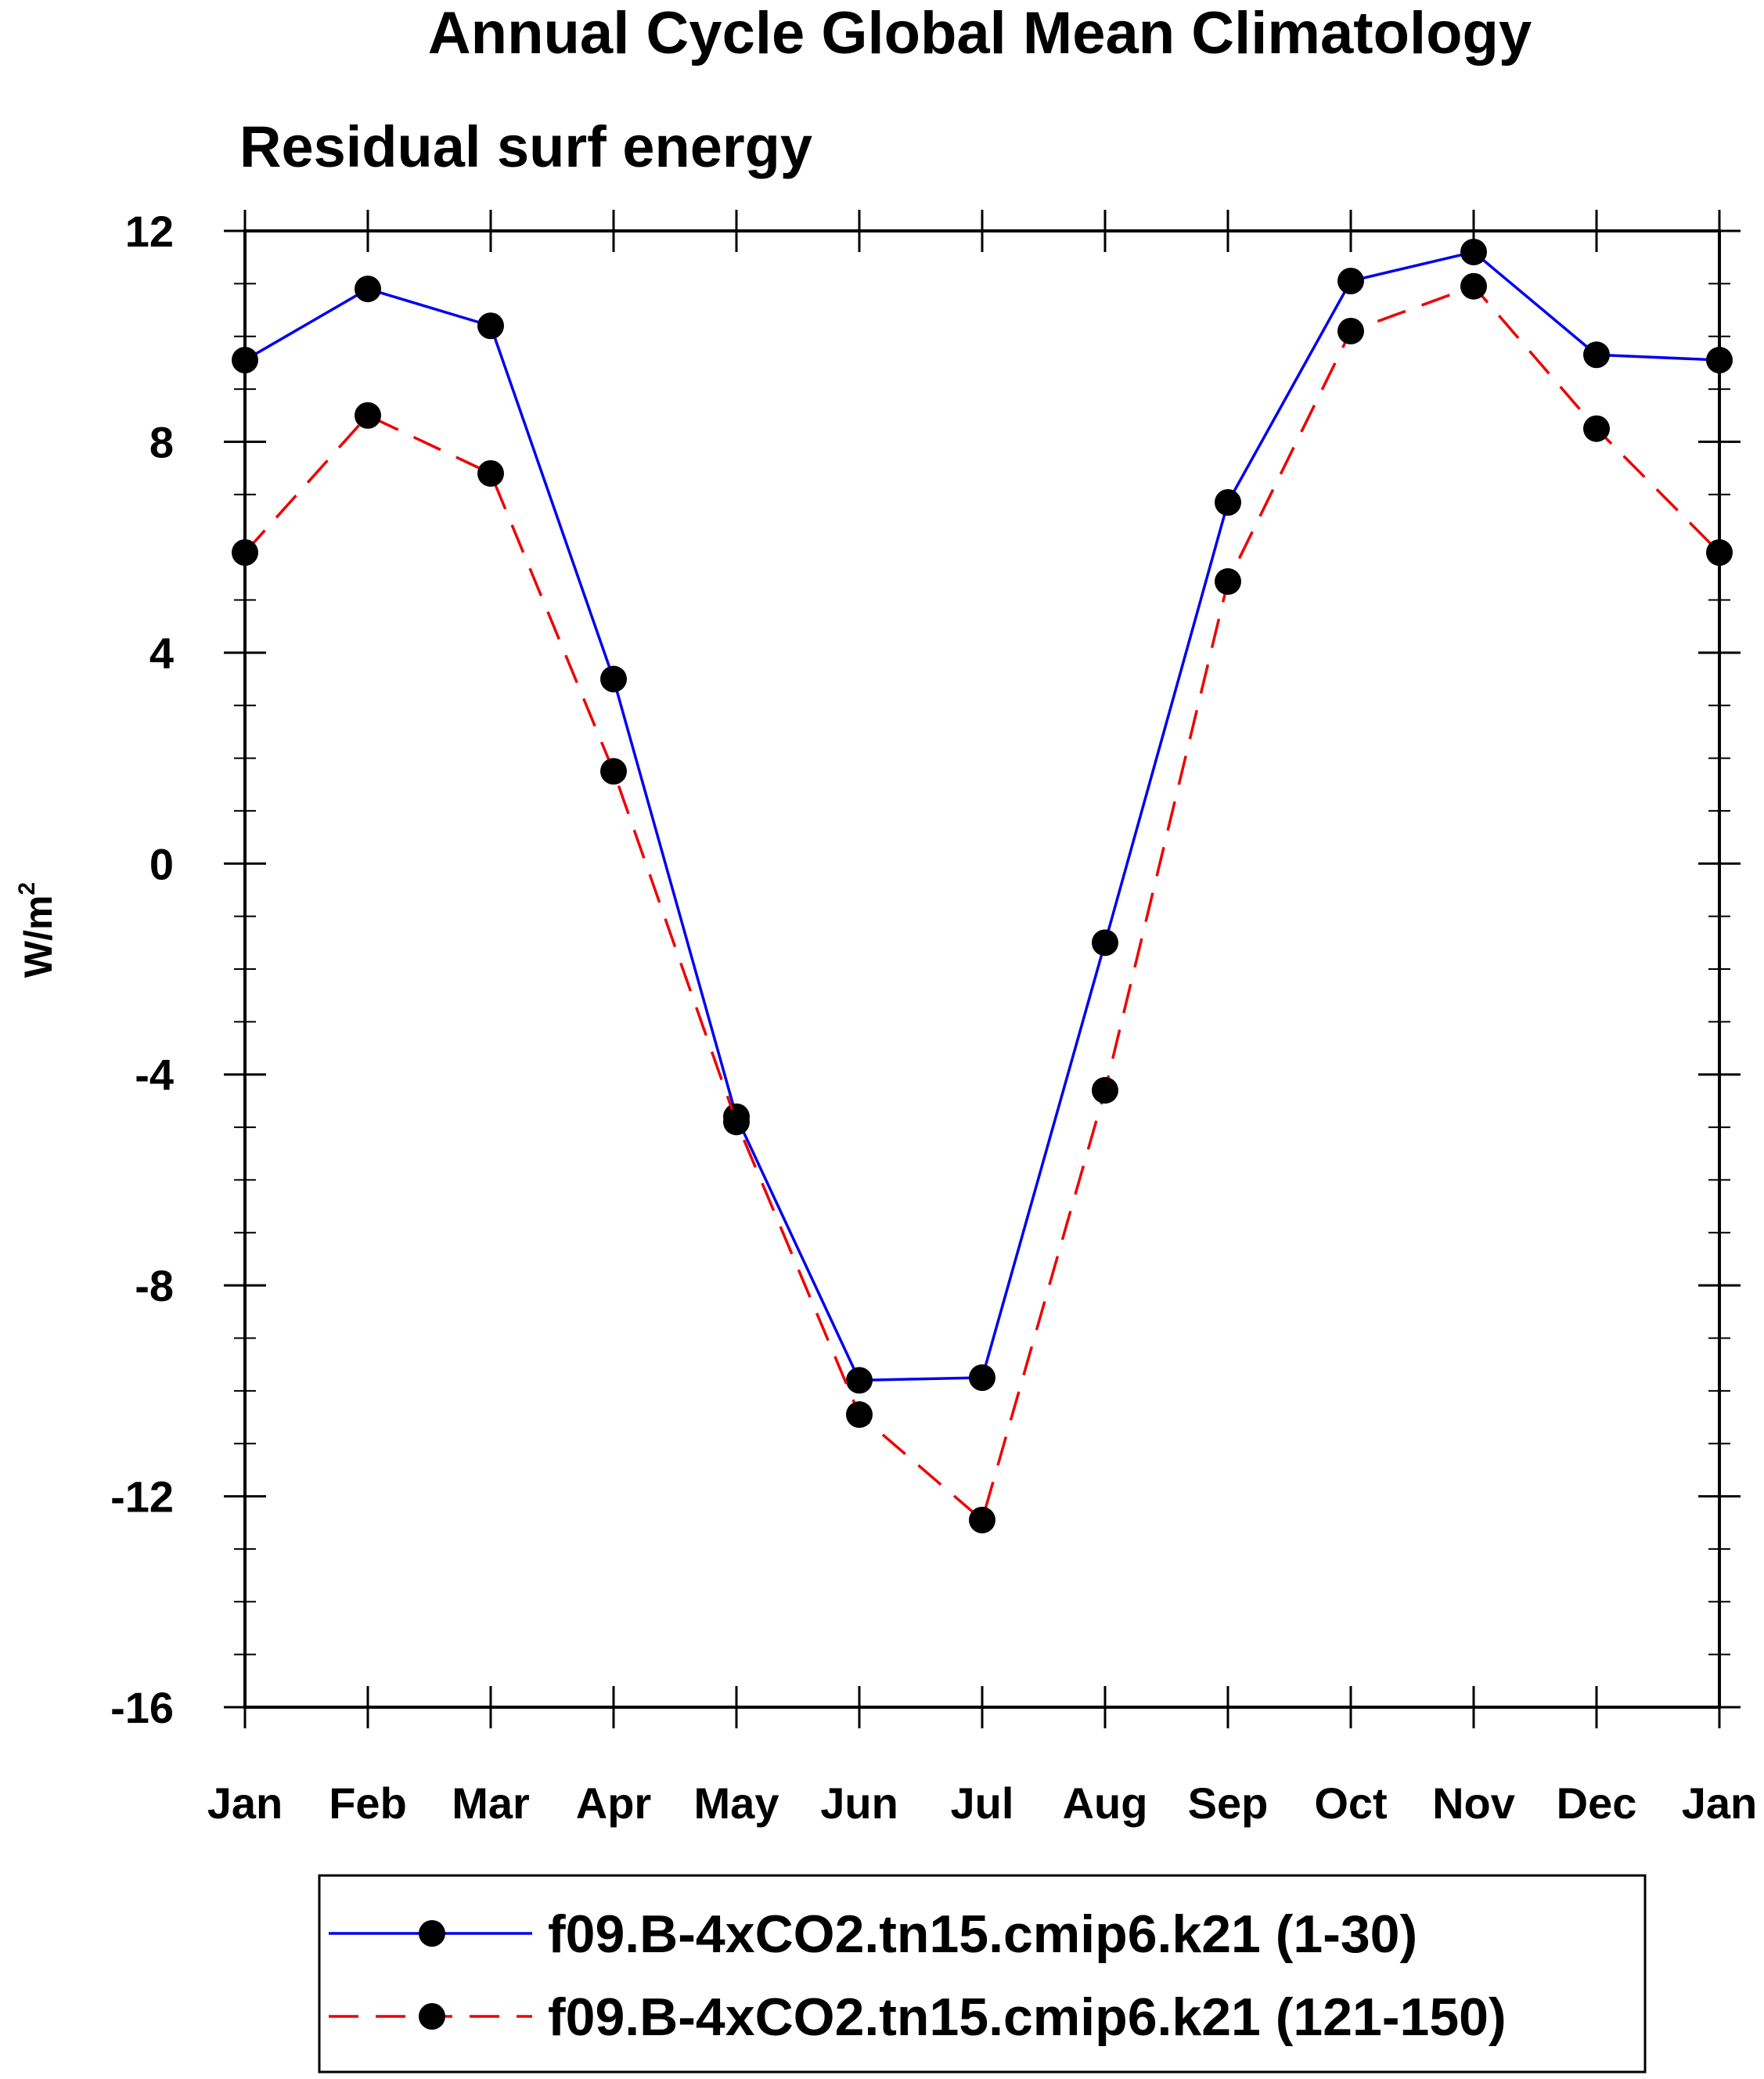 The image size is (1764, 2079). Describe the element at coordinates (161, 653) in the screenshot. I see `y-tick-label: 4` at that location.